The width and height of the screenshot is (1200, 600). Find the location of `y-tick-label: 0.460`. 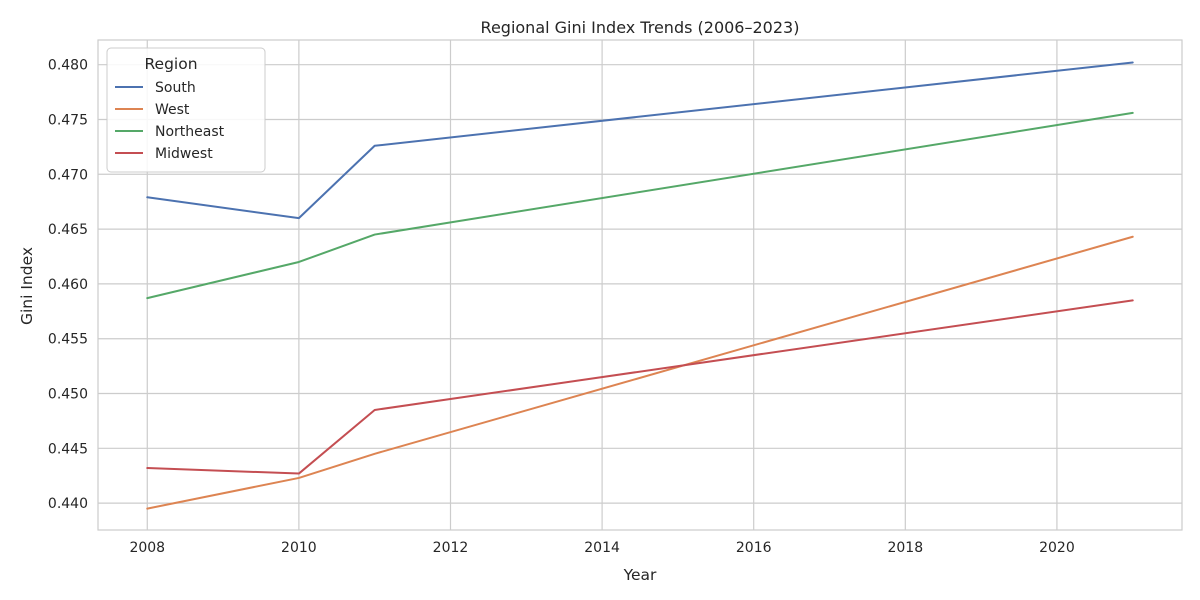

y-tick-label: 0.460 is located at coordinates (68, 285).